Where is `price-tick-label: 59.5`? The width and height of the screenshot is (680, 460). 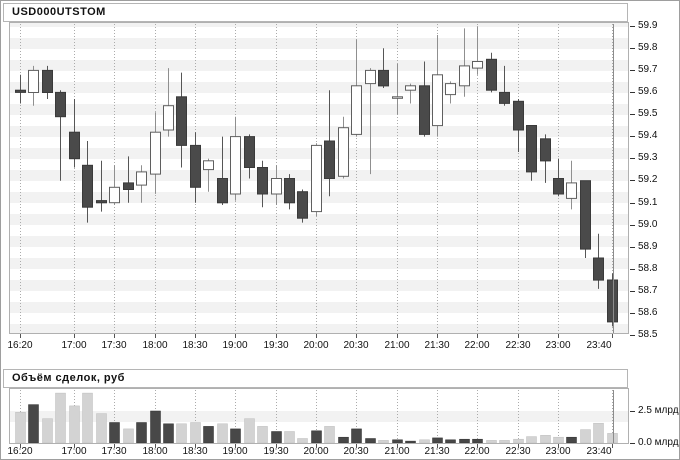
price-tick-label: 59.5 is located at coordinates (648, 113).